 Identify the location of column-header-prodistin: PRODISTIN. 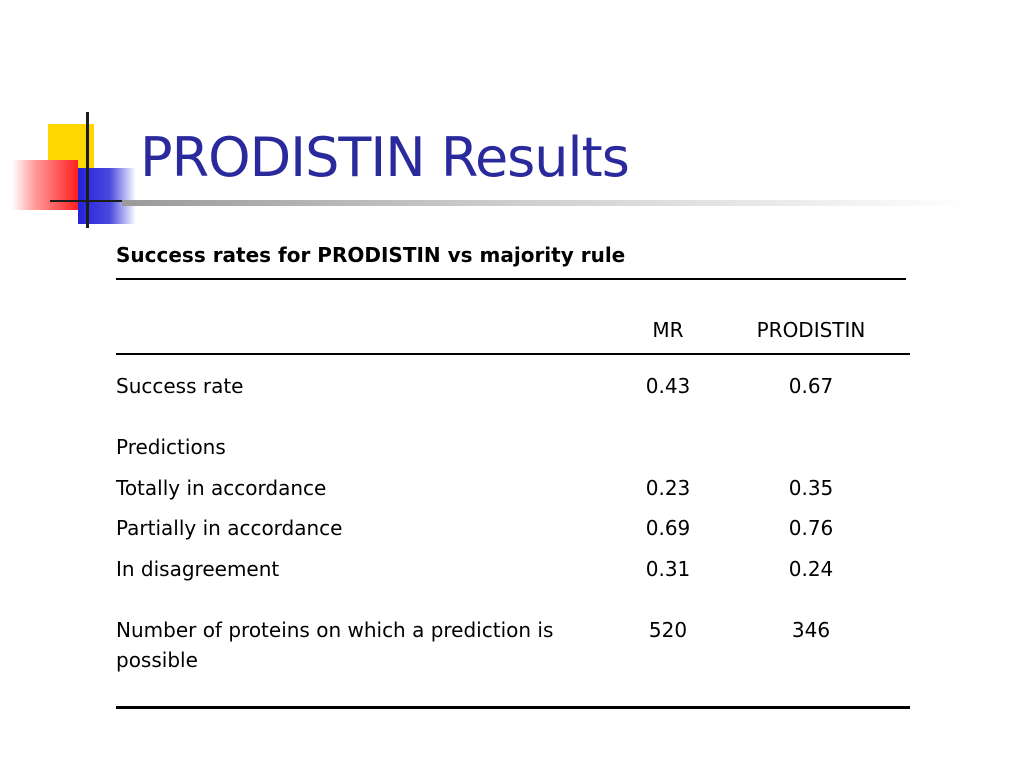
(811, 330).